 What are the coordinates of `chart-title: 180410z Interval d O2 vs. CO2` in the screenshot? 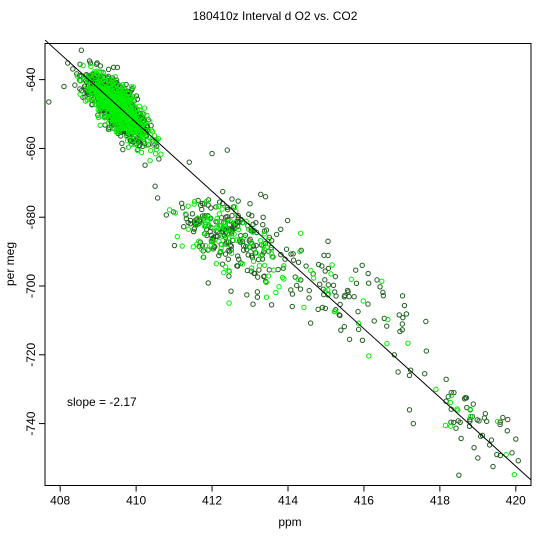 It's located at (275, 16).